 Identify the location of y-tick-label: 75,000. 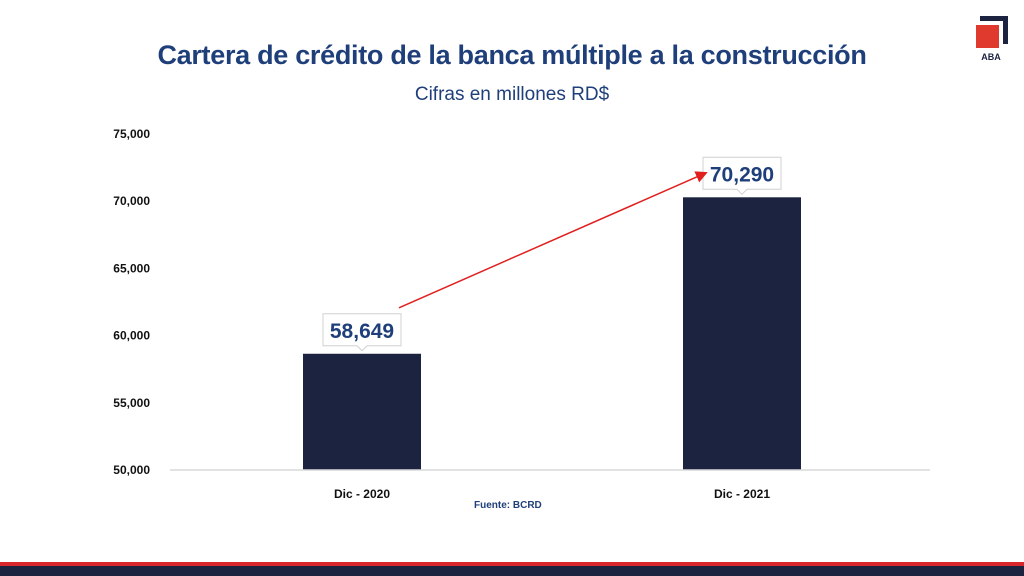
(131, 134).